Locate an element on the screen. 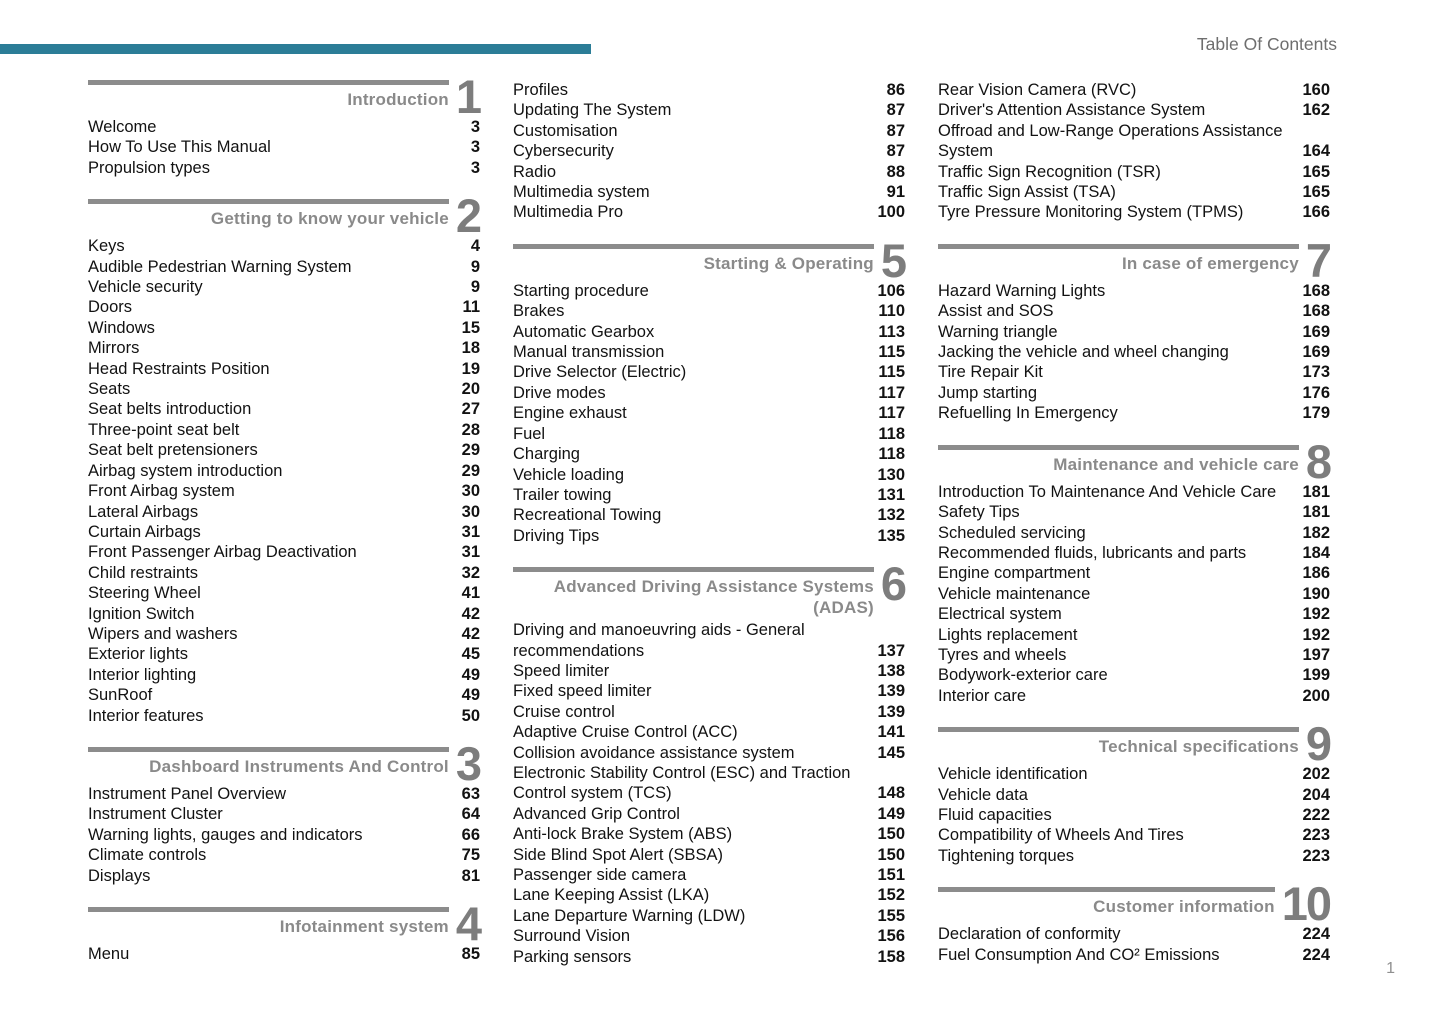 Image resolution: width=1445 pixels, height=1018 pixels. toc-entry: Customisation 87 is located at coordinates (709, 131).